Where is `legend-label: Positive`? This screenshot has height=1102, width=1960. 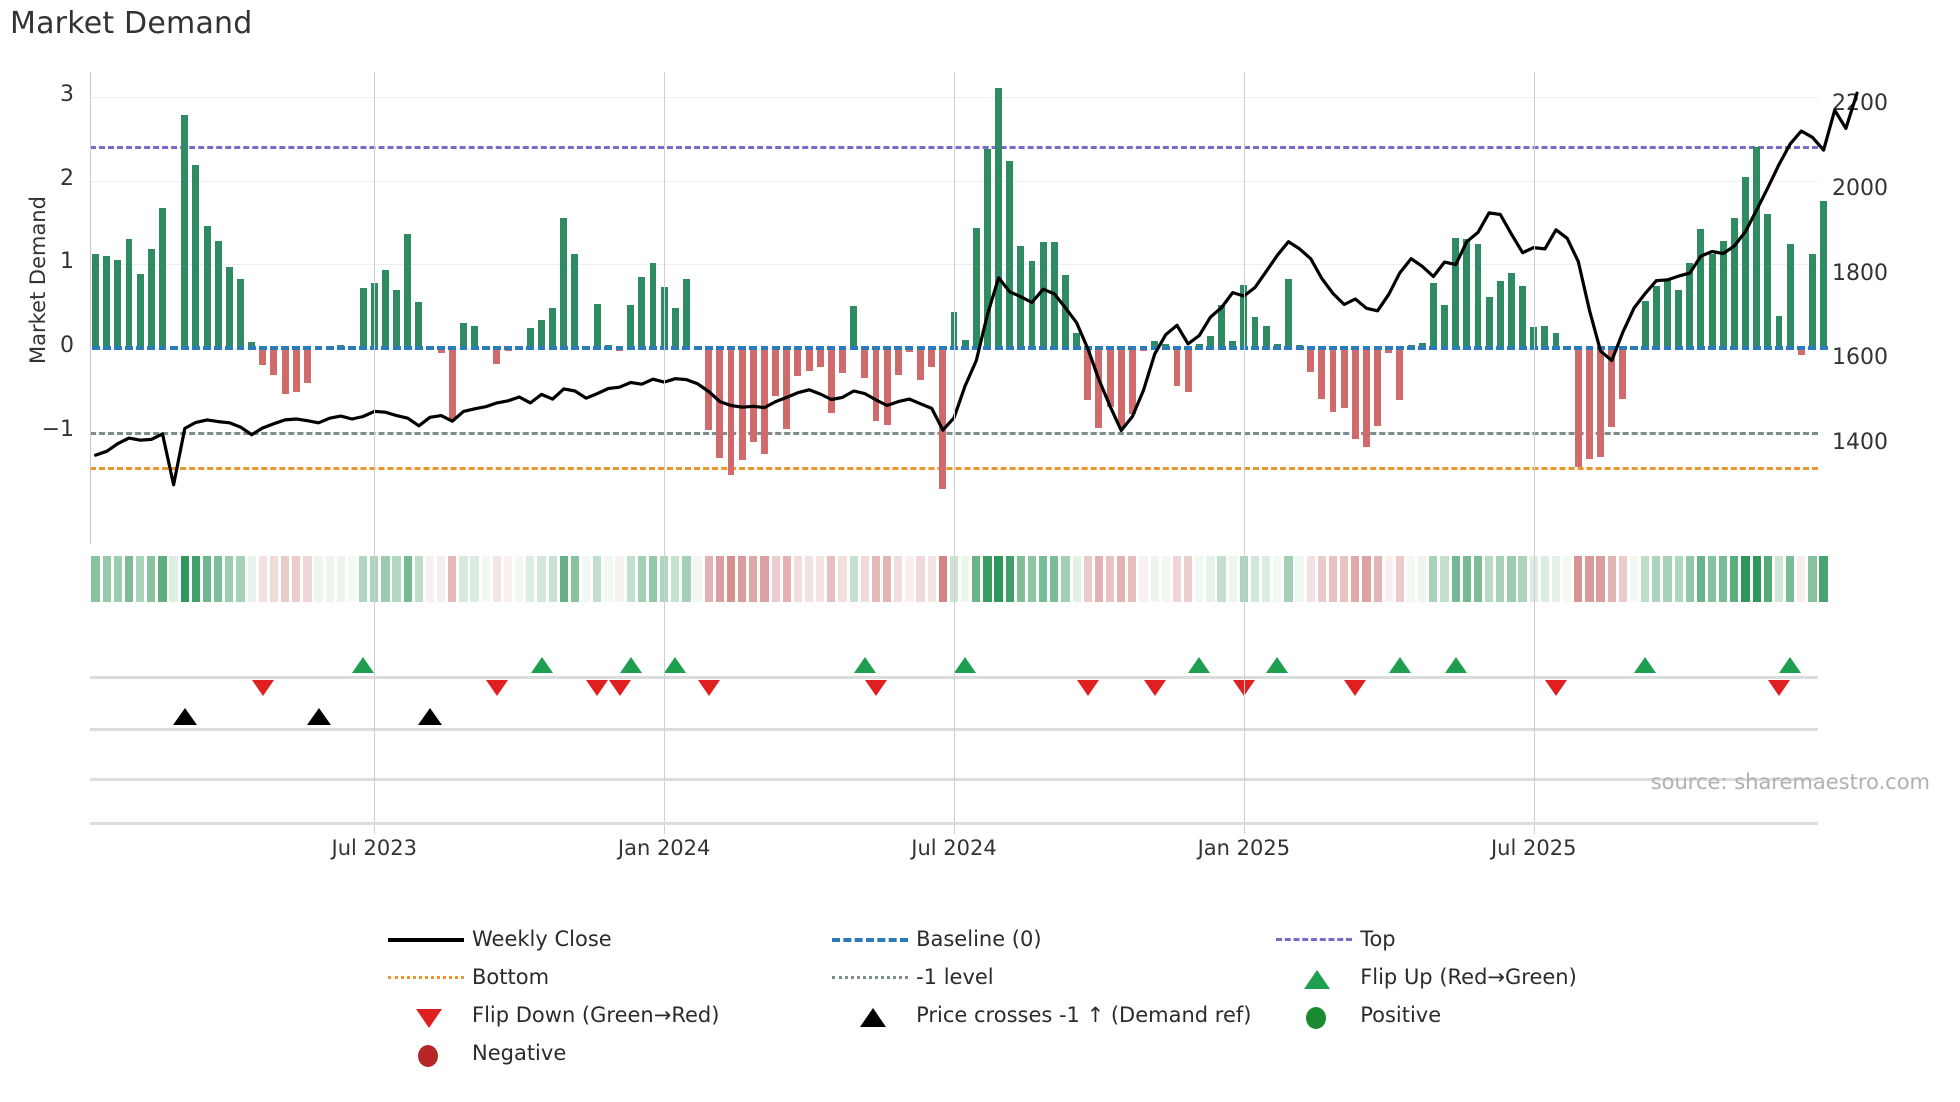
legend-label: Positive is located at coordinates (1401, 1015).